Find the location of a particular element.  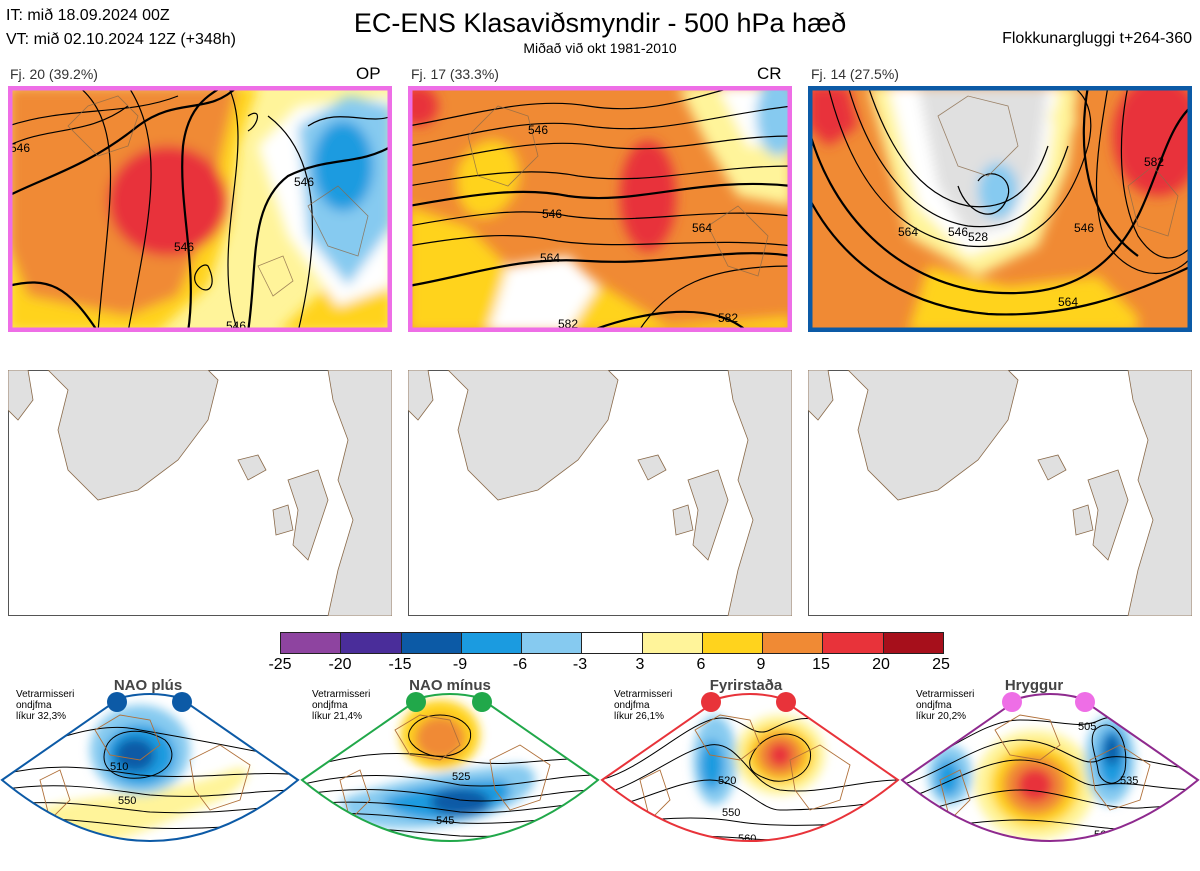

contour-label: 565 is located at coordinates (455, 857).